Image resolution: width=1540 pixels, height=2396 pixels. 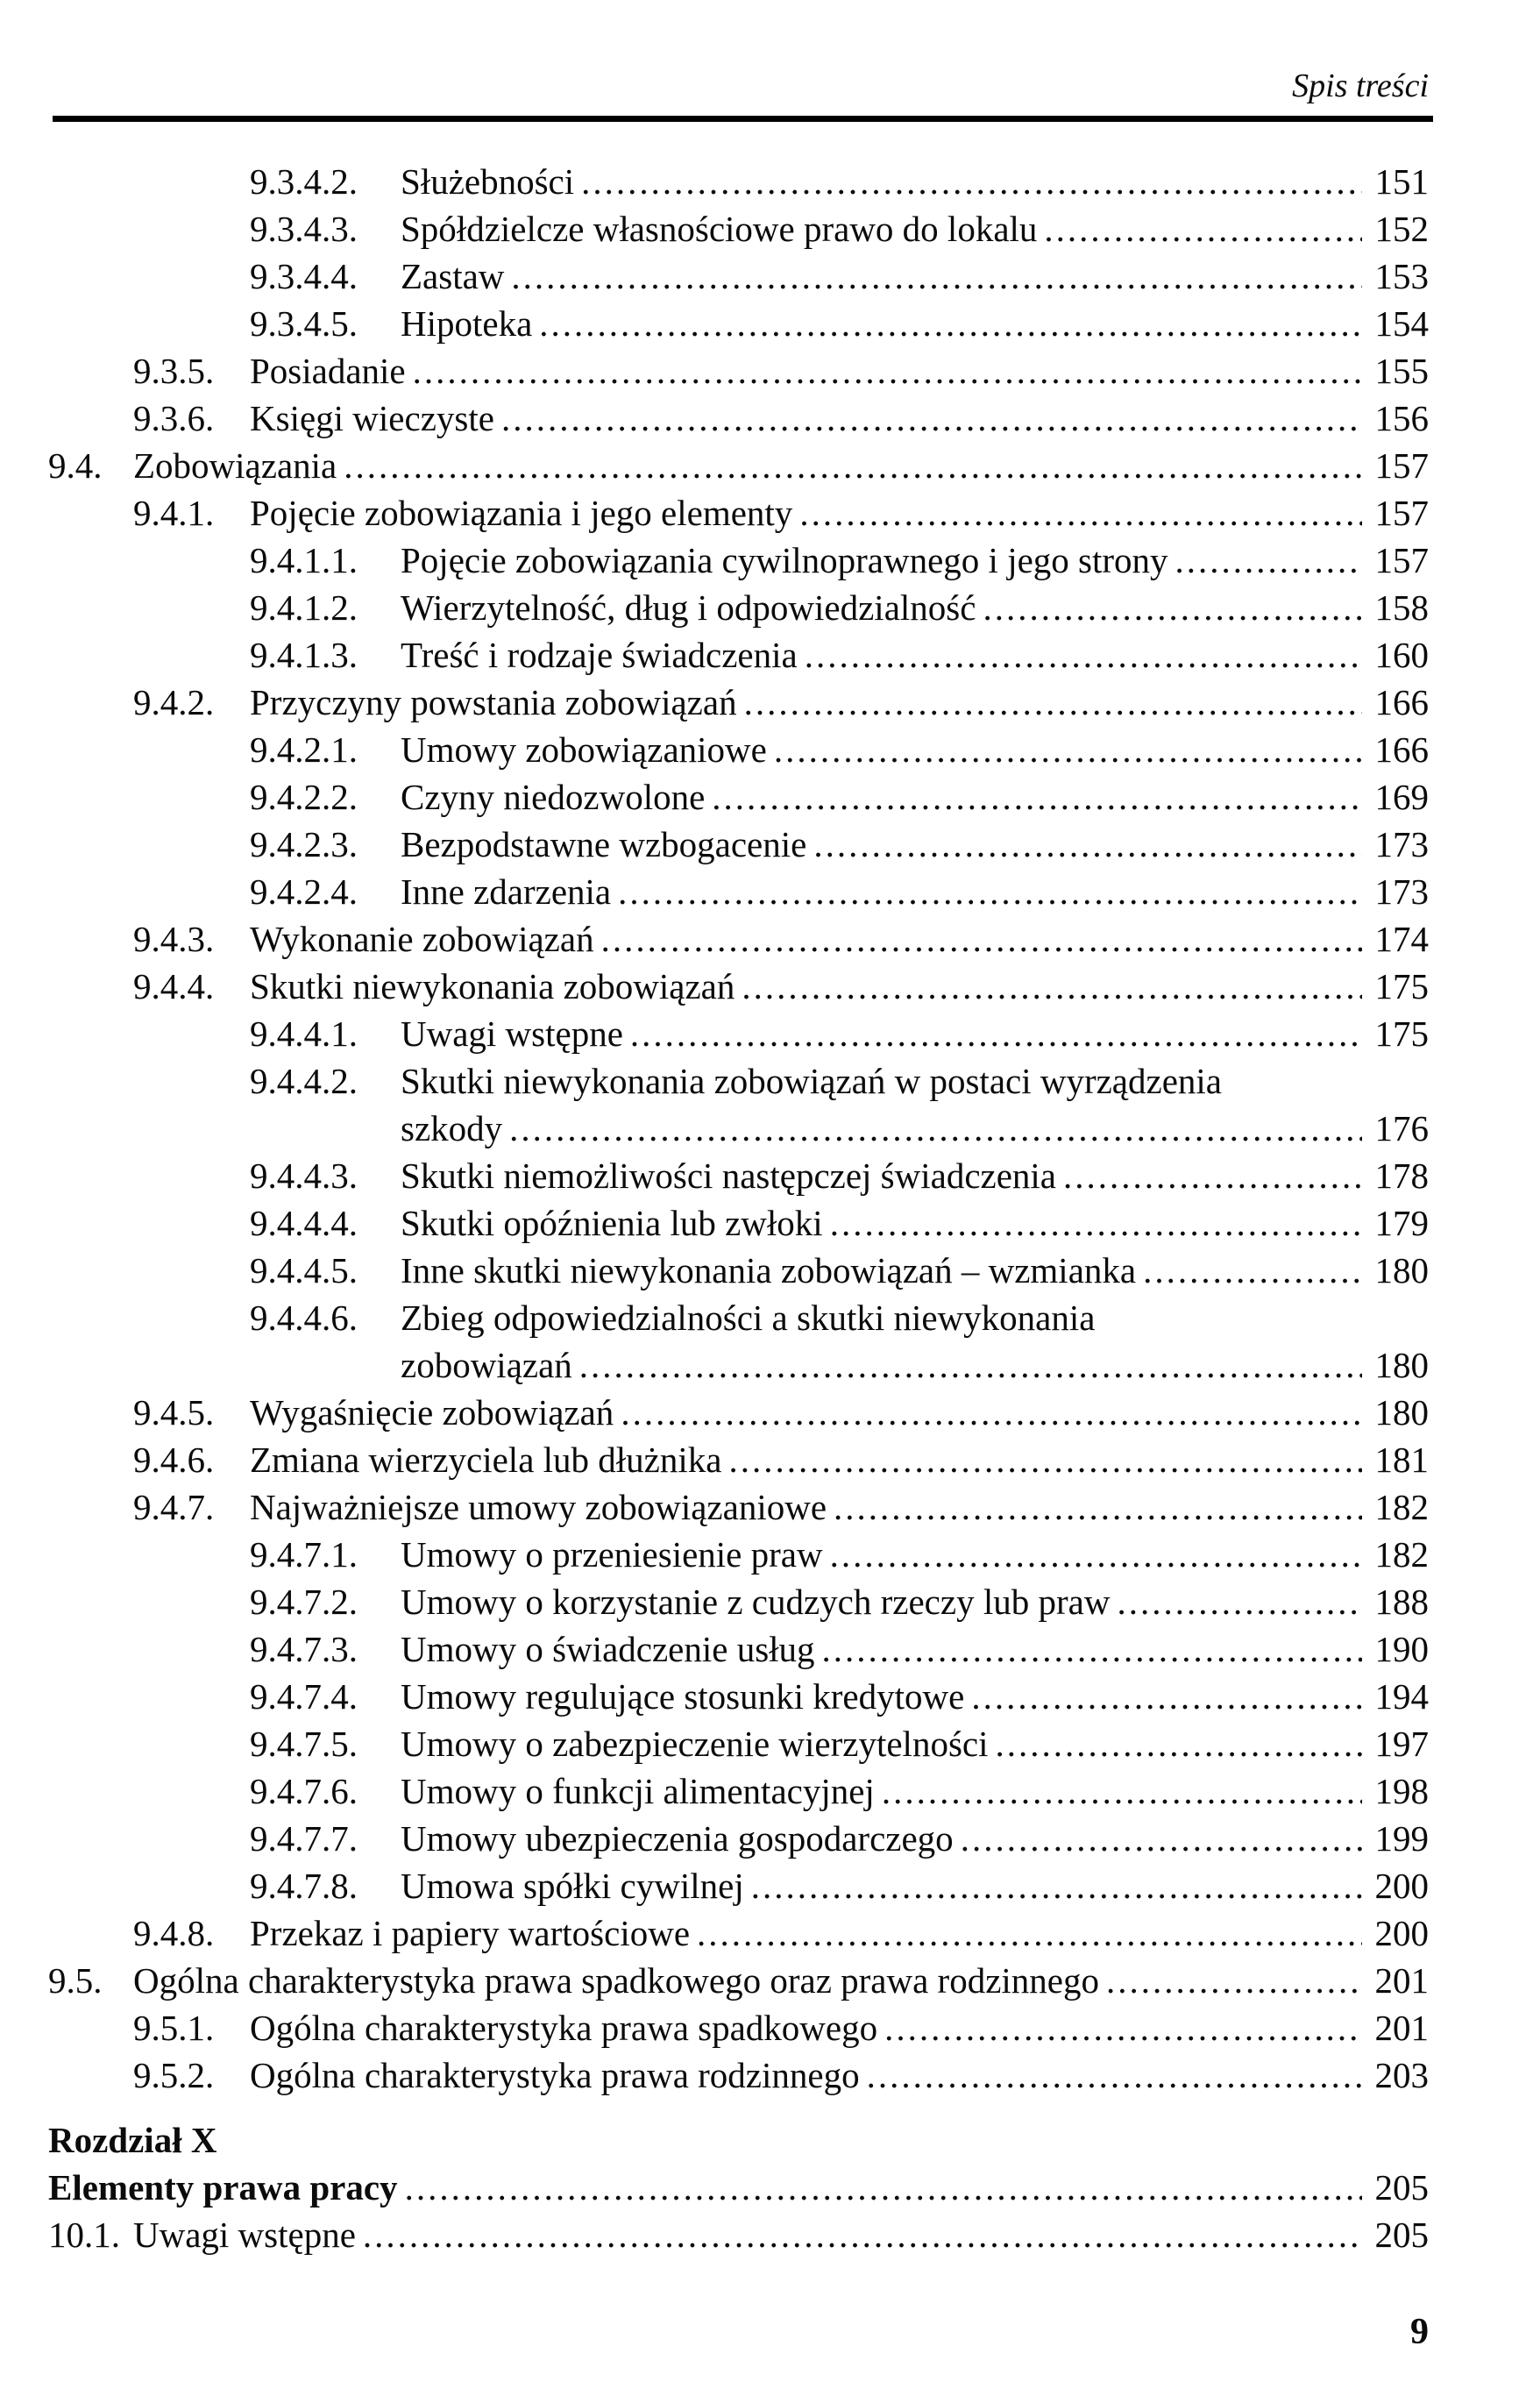 I want to click on entry-label: Umowa spółki cywilnej, so click(x=572, y=1886).